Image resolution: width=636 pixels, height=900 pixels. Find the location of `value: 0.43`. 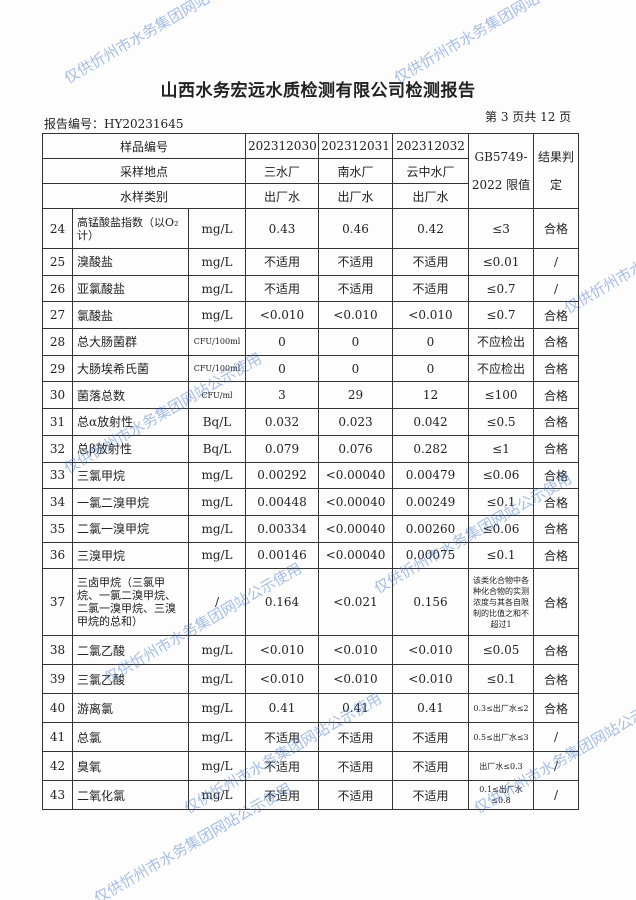

value: 0.43 is located at coordinates (282, 228).